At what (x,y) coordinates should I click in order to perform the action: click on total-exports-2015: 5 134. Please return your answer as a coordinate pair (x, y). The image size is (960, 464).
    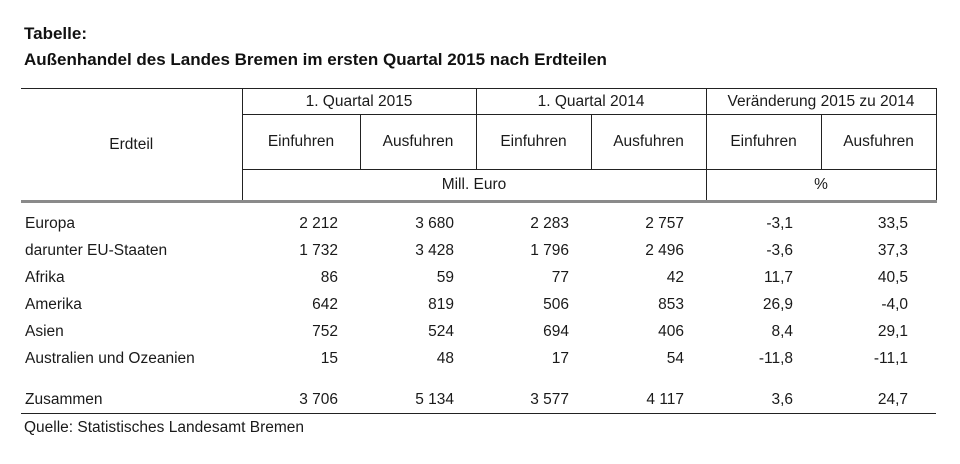
    Looking at the image, I should click on (418, 393).